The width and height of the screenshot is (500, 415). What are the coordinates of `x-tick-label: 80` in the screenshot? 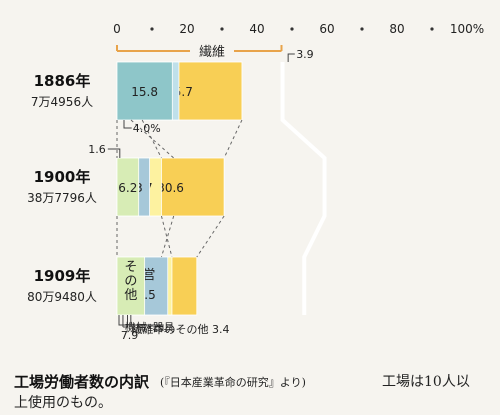 It's located at (396, 29).